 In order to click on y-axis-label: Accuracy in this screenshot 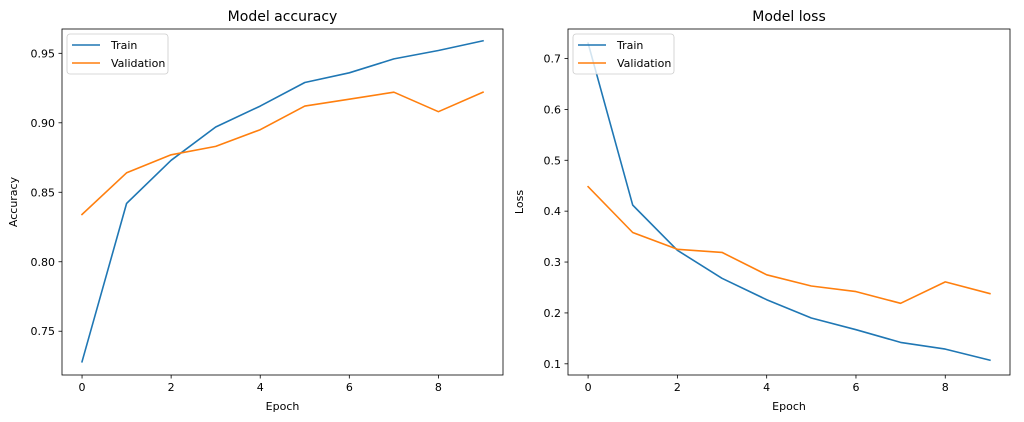, I will do `click(13, 201)`.